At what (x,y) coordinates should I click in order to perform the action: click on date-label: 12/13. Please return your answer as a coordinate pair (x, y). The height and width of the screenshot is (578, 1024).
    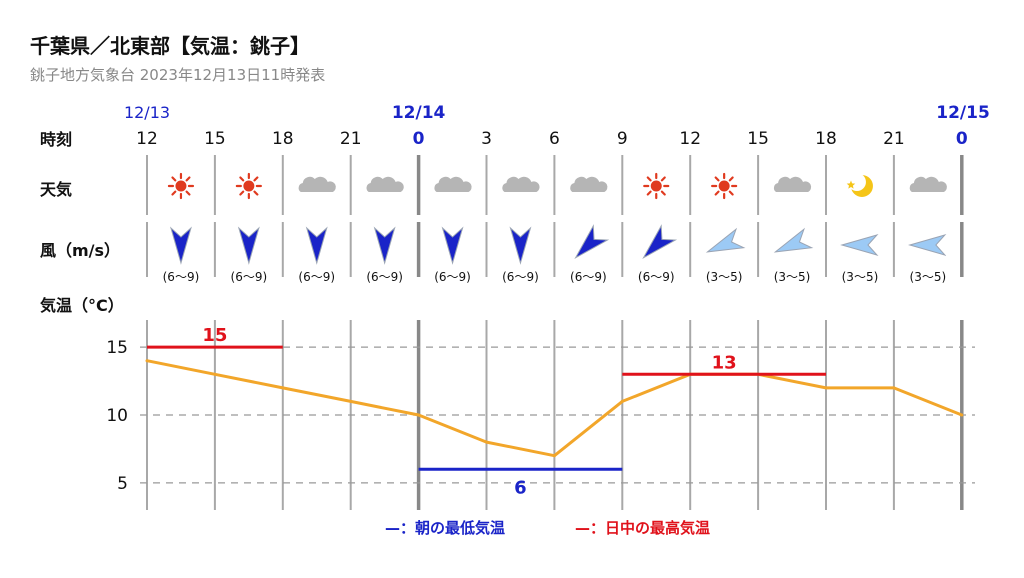
    Looking at the image, I should click on (147, 112).